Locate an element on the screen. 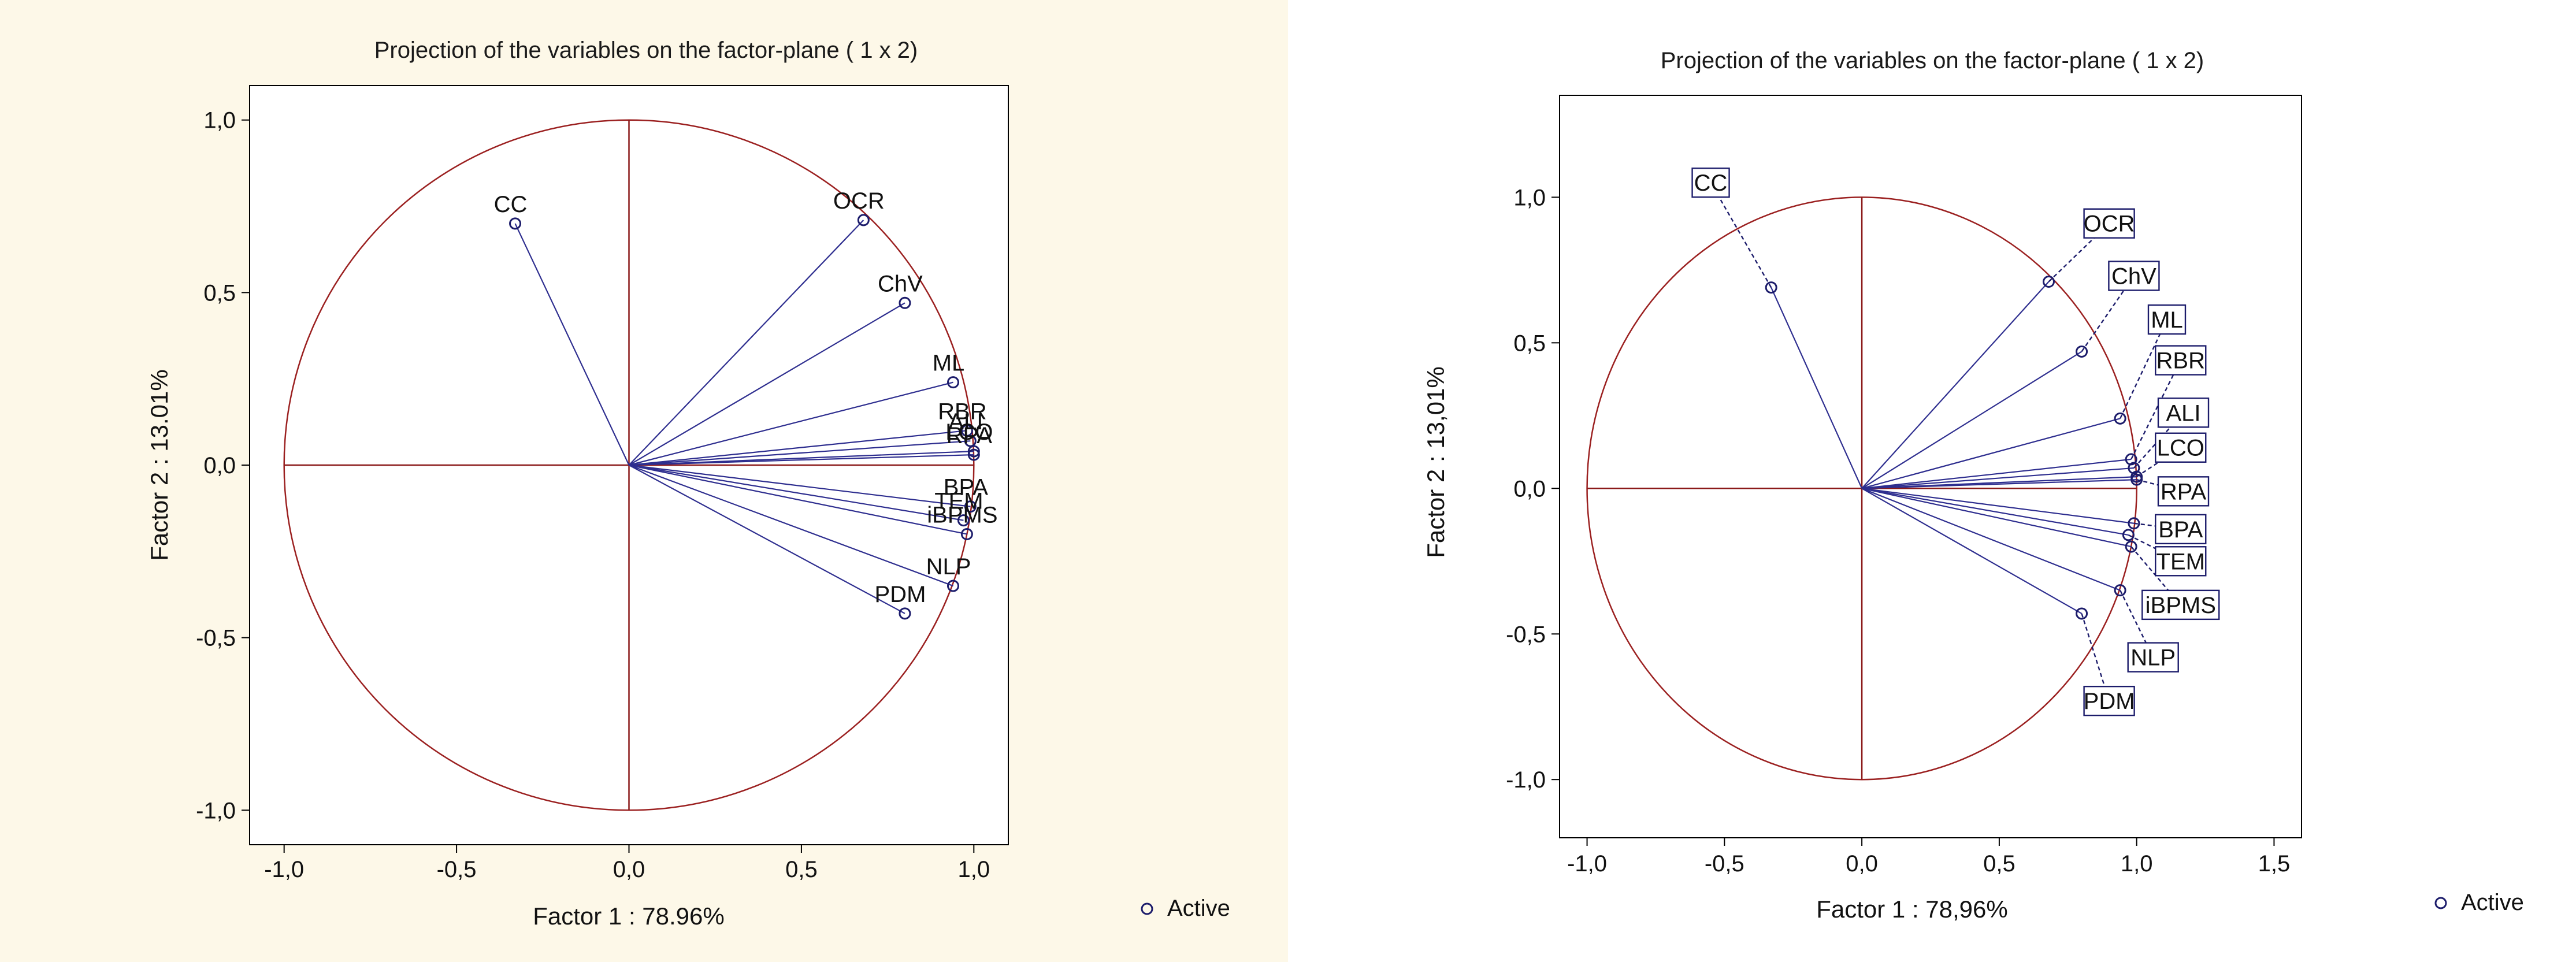 The height and width of the screenshot is (962, 2576). variable-label: LCO is located at coordinates (2181, 448).